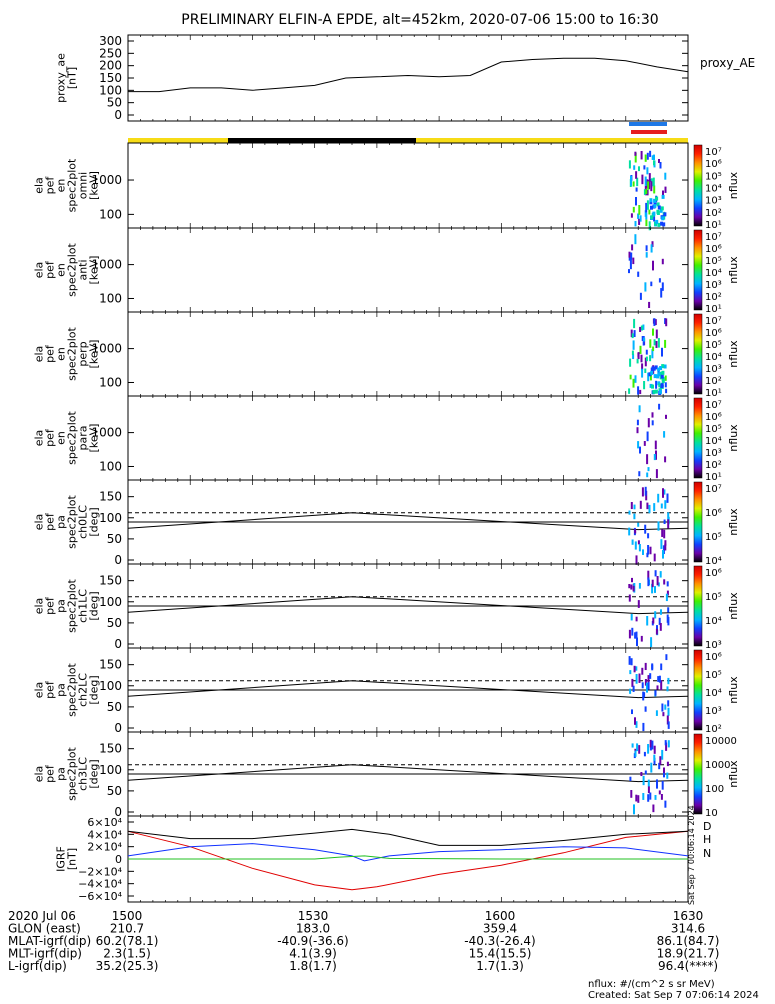  I want to click on orbit-bar-eclipse, so click(322, 140).